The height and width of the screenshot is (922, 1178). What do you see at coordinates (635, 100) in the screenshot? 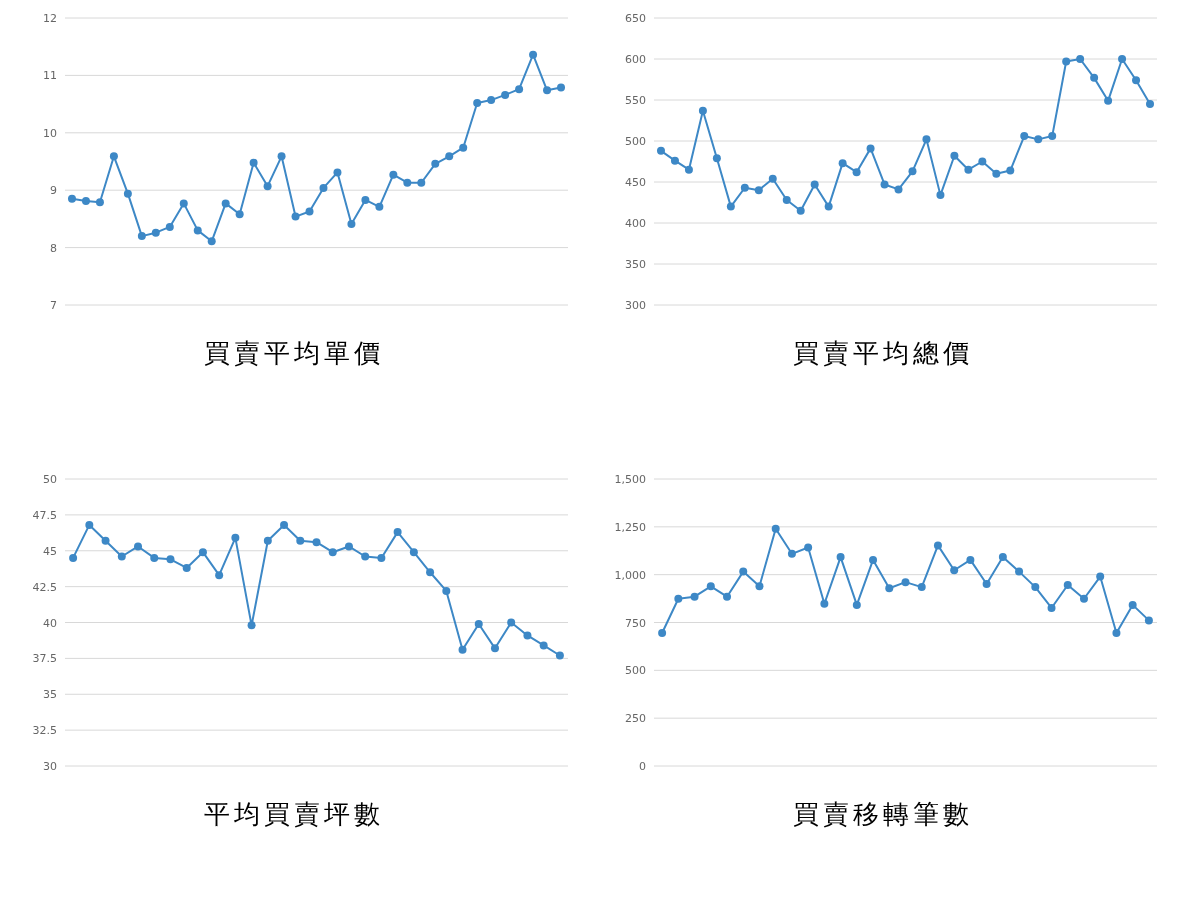
I see `y-tick-label: 550` at bounding box center [635, 100].